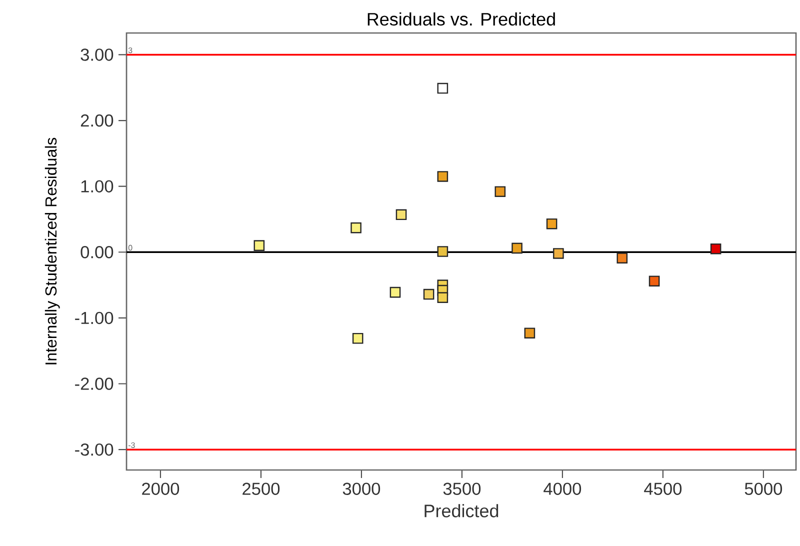  What do you see at coordinates (461, 19) in the screenshot?
I see `chart-title: Residuals vs. Predicted` at bounding box center [461, 19].